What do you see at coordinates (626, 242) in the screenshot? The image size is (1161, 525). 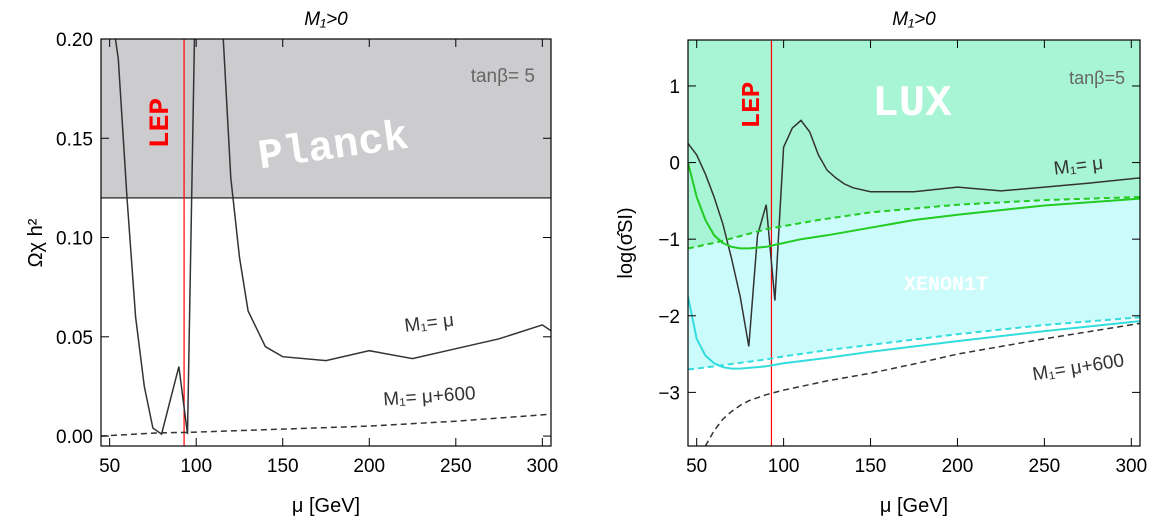 I see `y-axis-label: log(σ̂SI)` at bounding box center [626, 242].